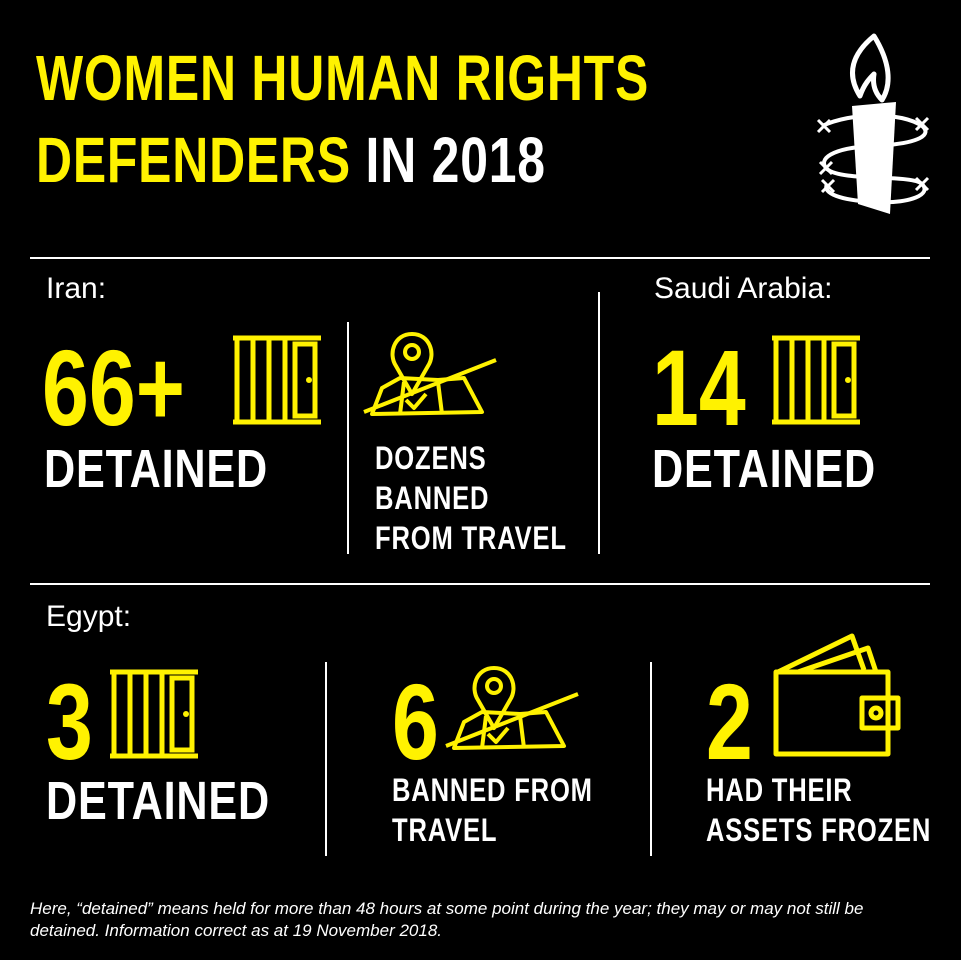 The width and height of the screenshot is (961, 960). What do you see at coordinates (599, 423) in the screenshot?
I see `divider-saudi` at bounding box center [599, 423].